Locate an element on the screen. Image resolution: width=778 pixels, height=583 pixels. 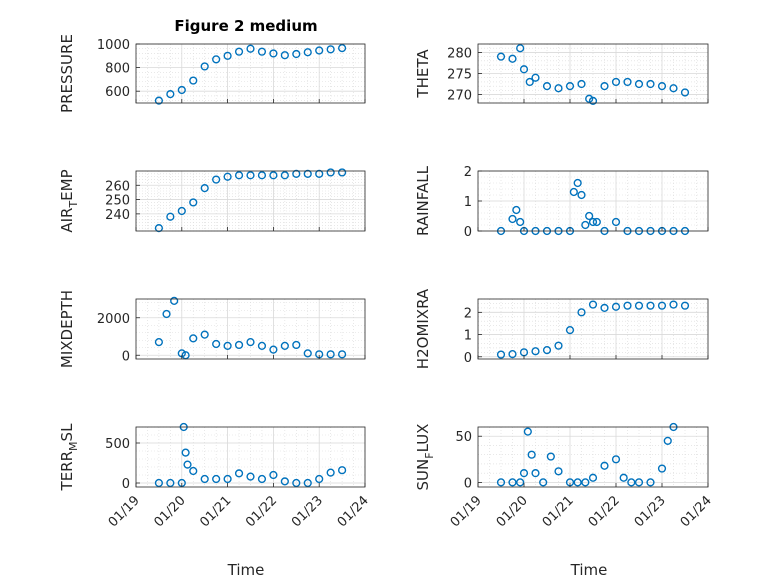
y-tick-label: 270 is located at coordinates (459, 96).